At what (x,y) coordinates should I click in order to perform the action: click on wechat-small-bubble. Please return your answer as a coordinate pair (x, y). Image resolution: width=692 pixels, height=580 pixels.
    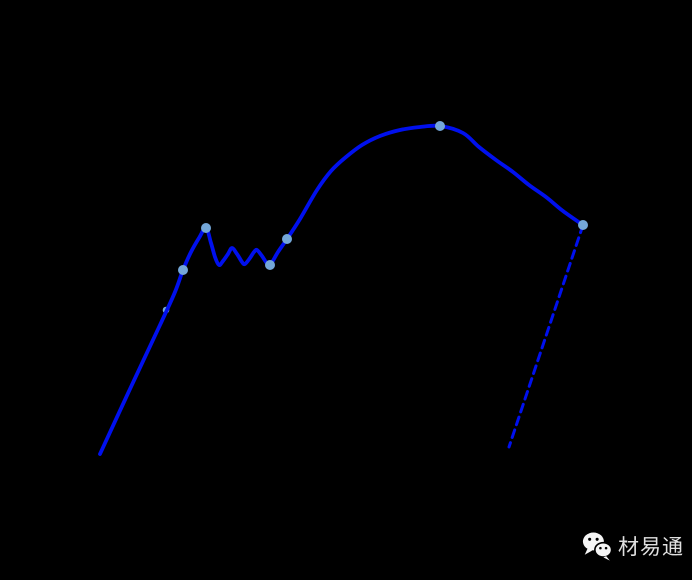
    Looking at the image, I should click on (603, 549).